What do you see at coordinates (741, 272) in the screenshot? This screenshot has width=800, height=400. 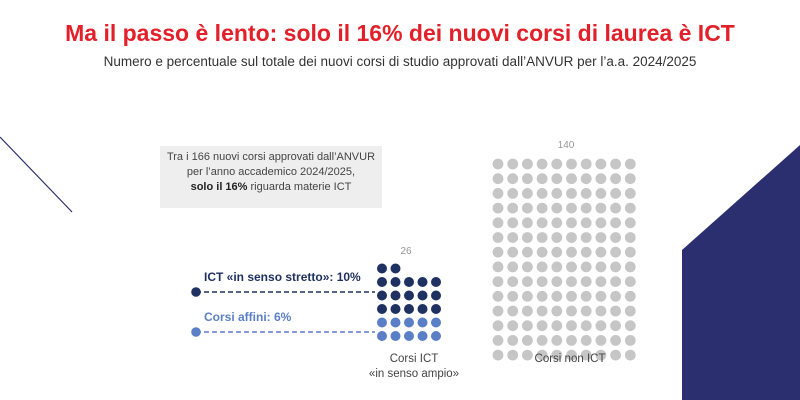 I see `decorative-navy-triangle` at bounding box center [741, 272].